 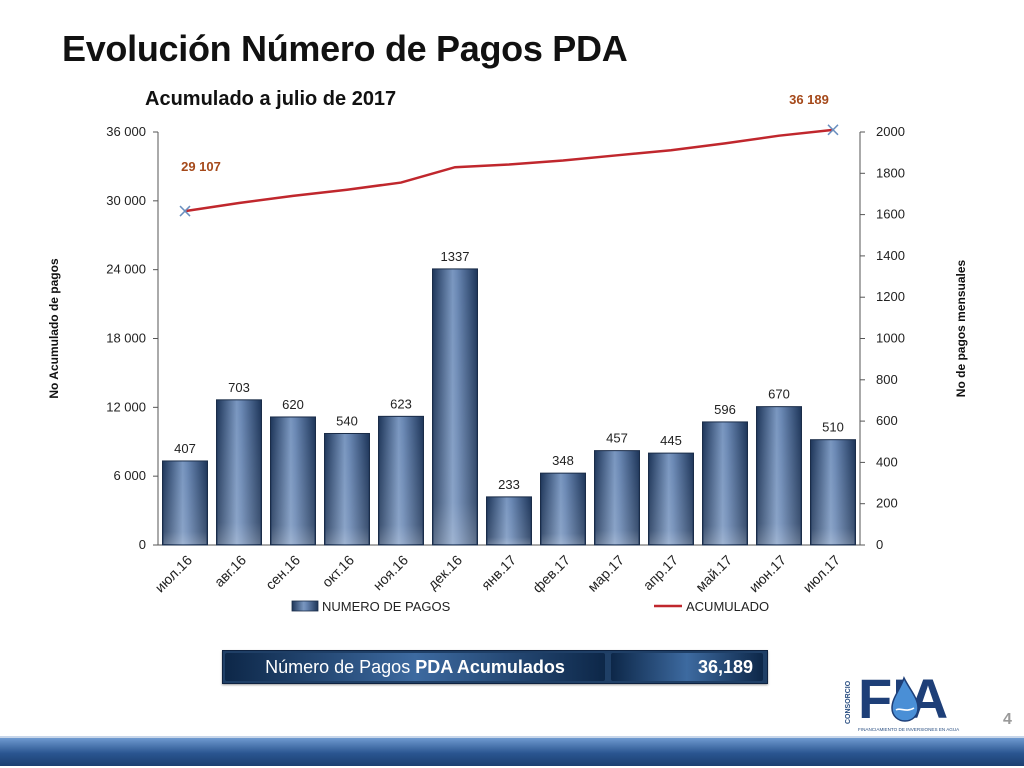 What do you see at coordinates (890, 338) in the screenshot?
I see `y2-tick-label: 1000` at bounding box center [890, 338].